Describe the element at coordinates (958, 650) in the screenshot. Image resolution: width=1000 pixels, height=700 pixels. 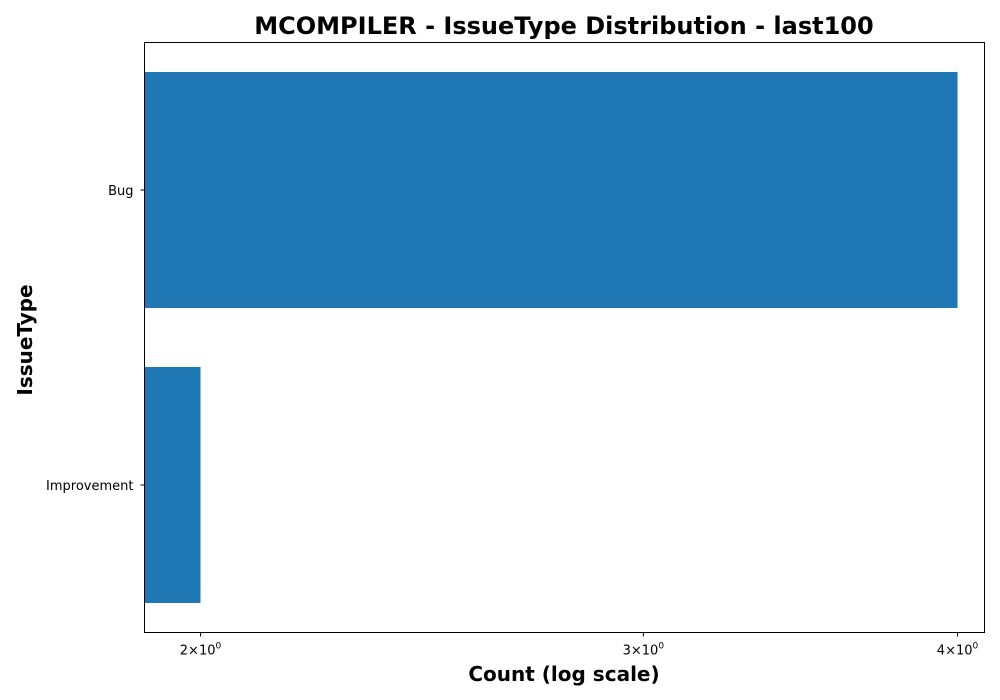
I see `x-tick-label: 4×100` at that location.